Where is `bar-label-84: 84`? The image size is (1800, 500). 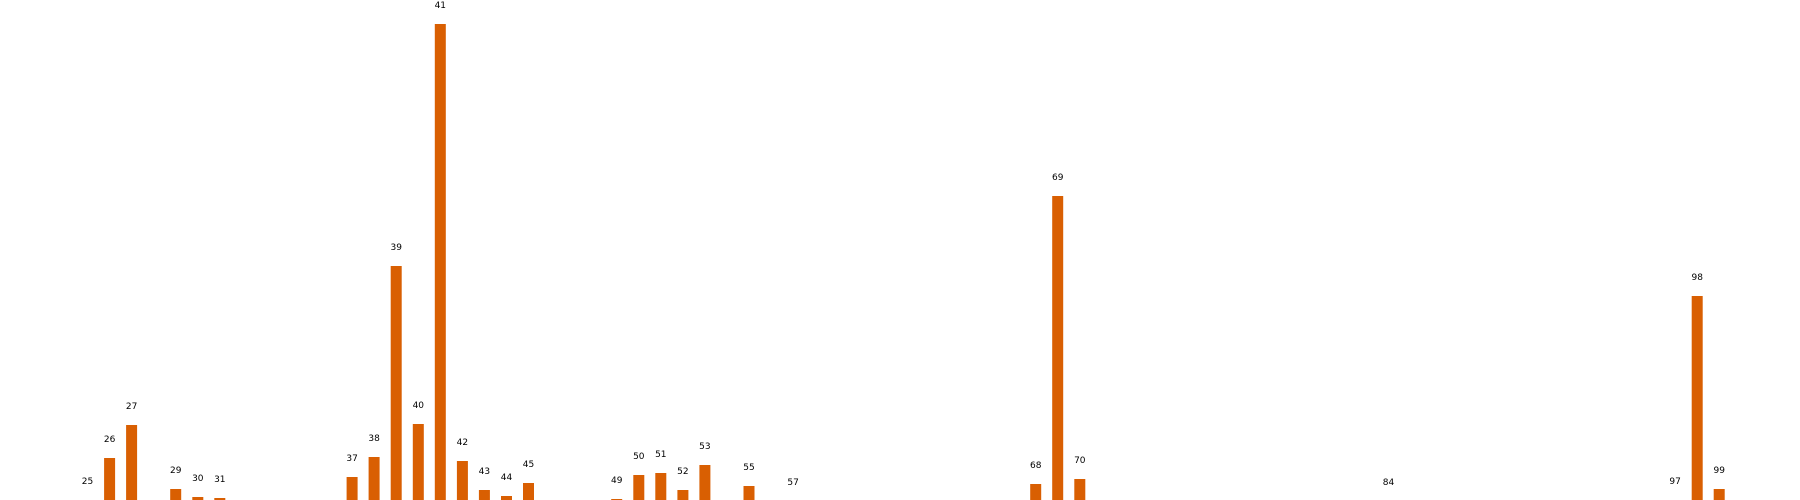
bar-label-84: 84 is located at coordinates (1389, 483).